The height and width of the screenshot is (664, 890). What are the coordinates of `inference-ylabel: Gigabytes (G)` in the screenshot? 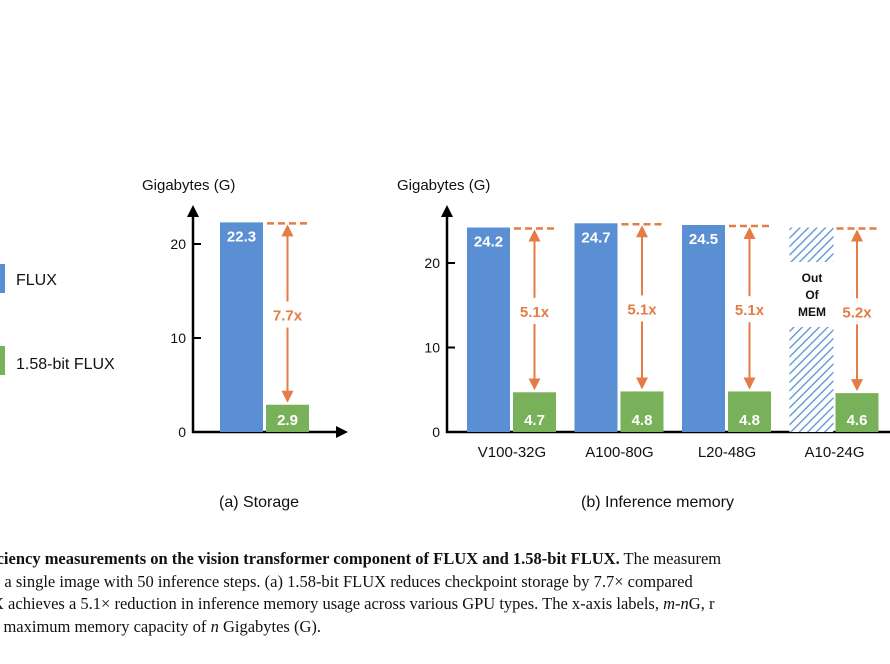 It's located at (443, 185).